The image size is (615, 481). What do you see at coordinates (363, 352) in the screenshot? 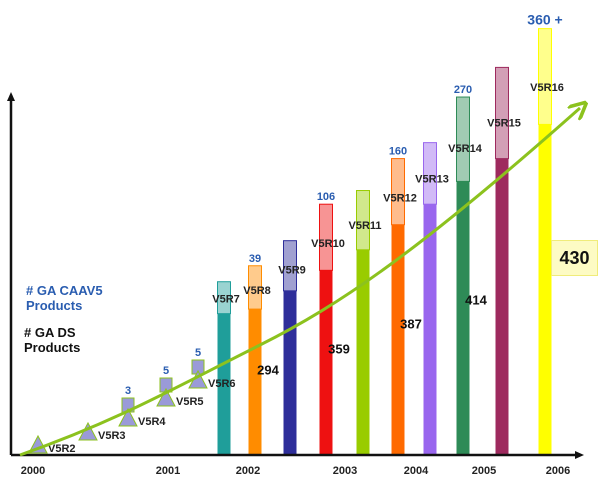
I see `bar-ds-V5R11` at bounding box center [363, 352].